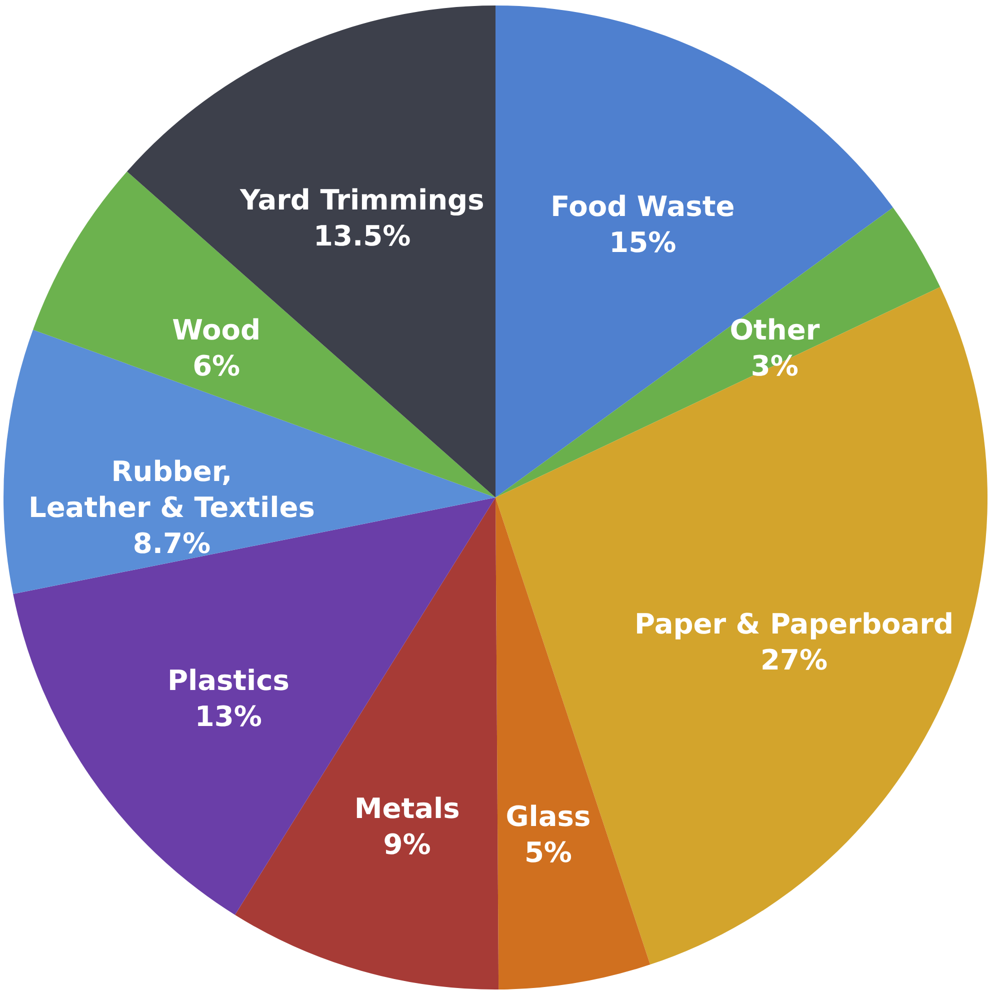 This screenshot has height=995, width=991. I want to click on data-label: 6%, so click(216, 366).